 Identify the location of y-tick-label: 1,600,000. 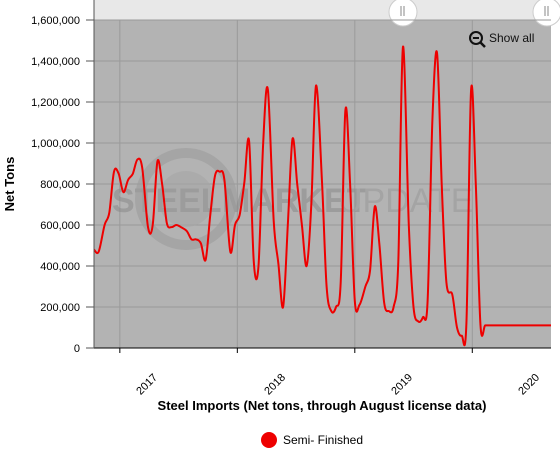
(55, 21).